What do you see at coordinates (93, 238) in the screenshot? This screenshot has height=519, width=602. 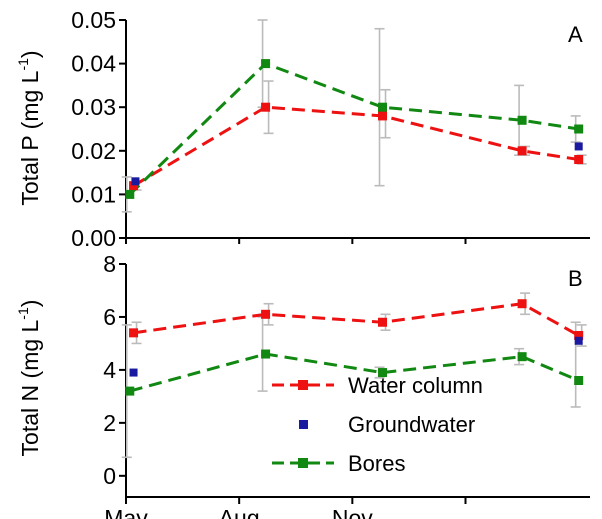 I see `panel-a-y-tick-label: 0.00` at bounding box center [93, 238].